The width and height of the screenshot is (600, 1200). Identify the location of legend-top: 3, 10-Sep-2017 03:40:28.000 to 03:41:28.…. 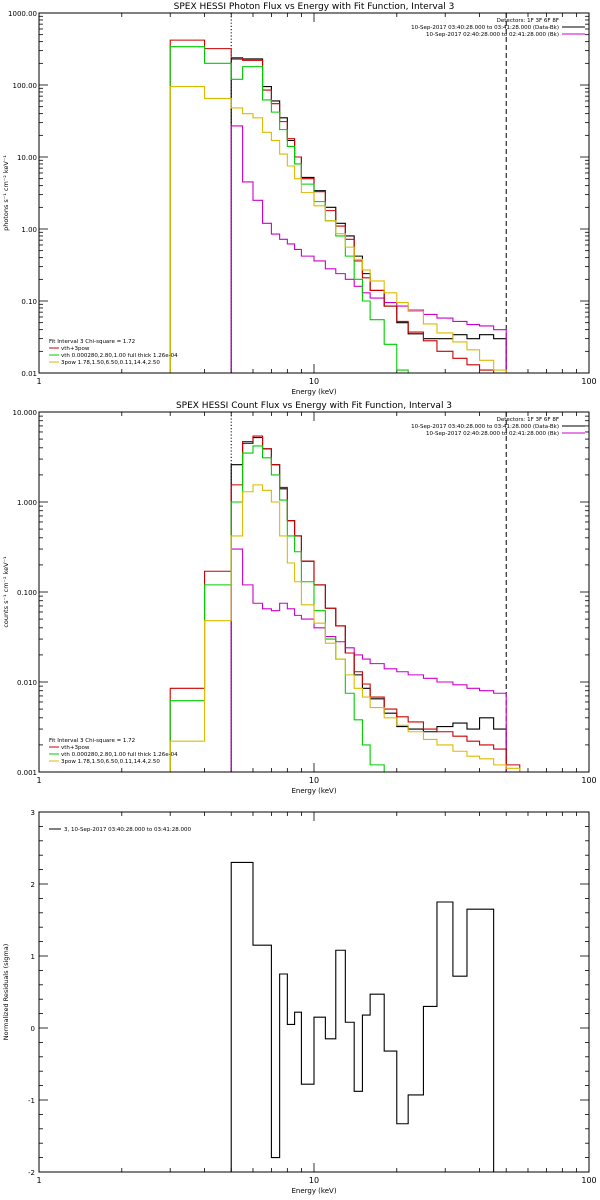
(120, 830).